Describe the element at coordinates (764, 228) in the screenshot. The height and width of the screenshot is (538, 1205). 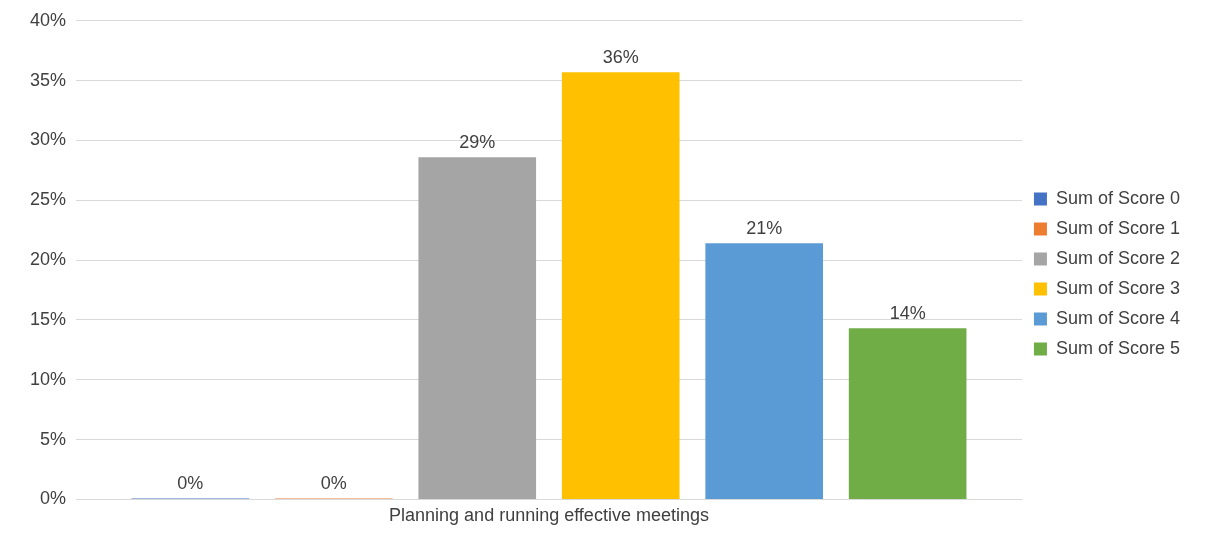
I see `data-label: 21%` at that location.